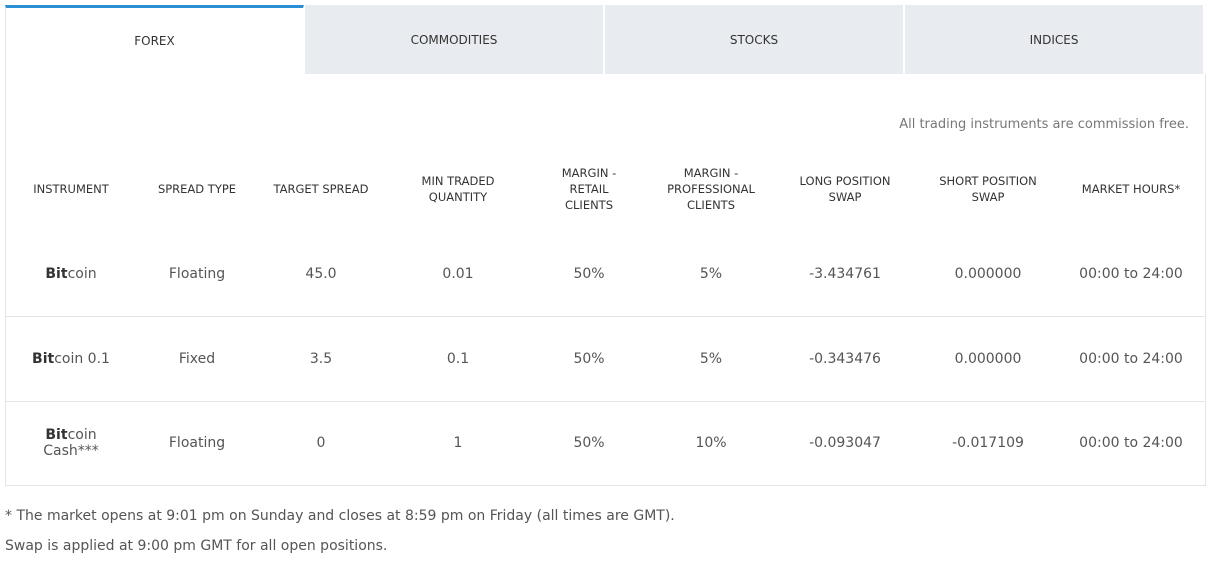 The height and width of the screenshot is (565, 1211). Describe the element at coordinates (321, 189) in the screenshot. I see `column-header: TARGET SPREAD` at that location.